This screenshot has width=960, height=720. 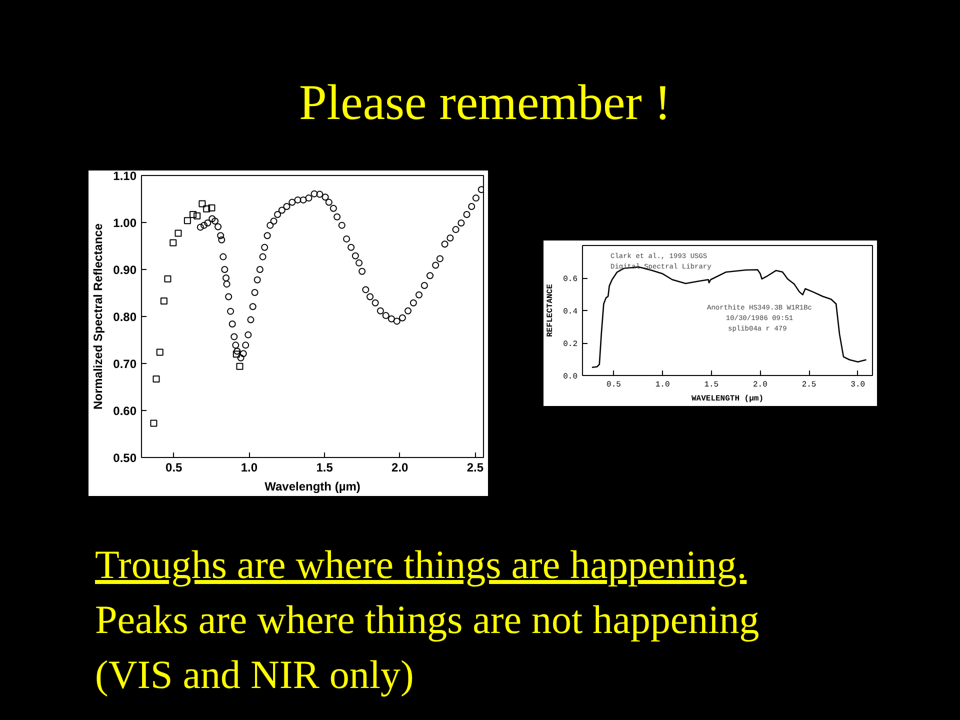 I want to click on y-axis-title: Normalized Spectral Reflectance, so click(x=98, y=316).